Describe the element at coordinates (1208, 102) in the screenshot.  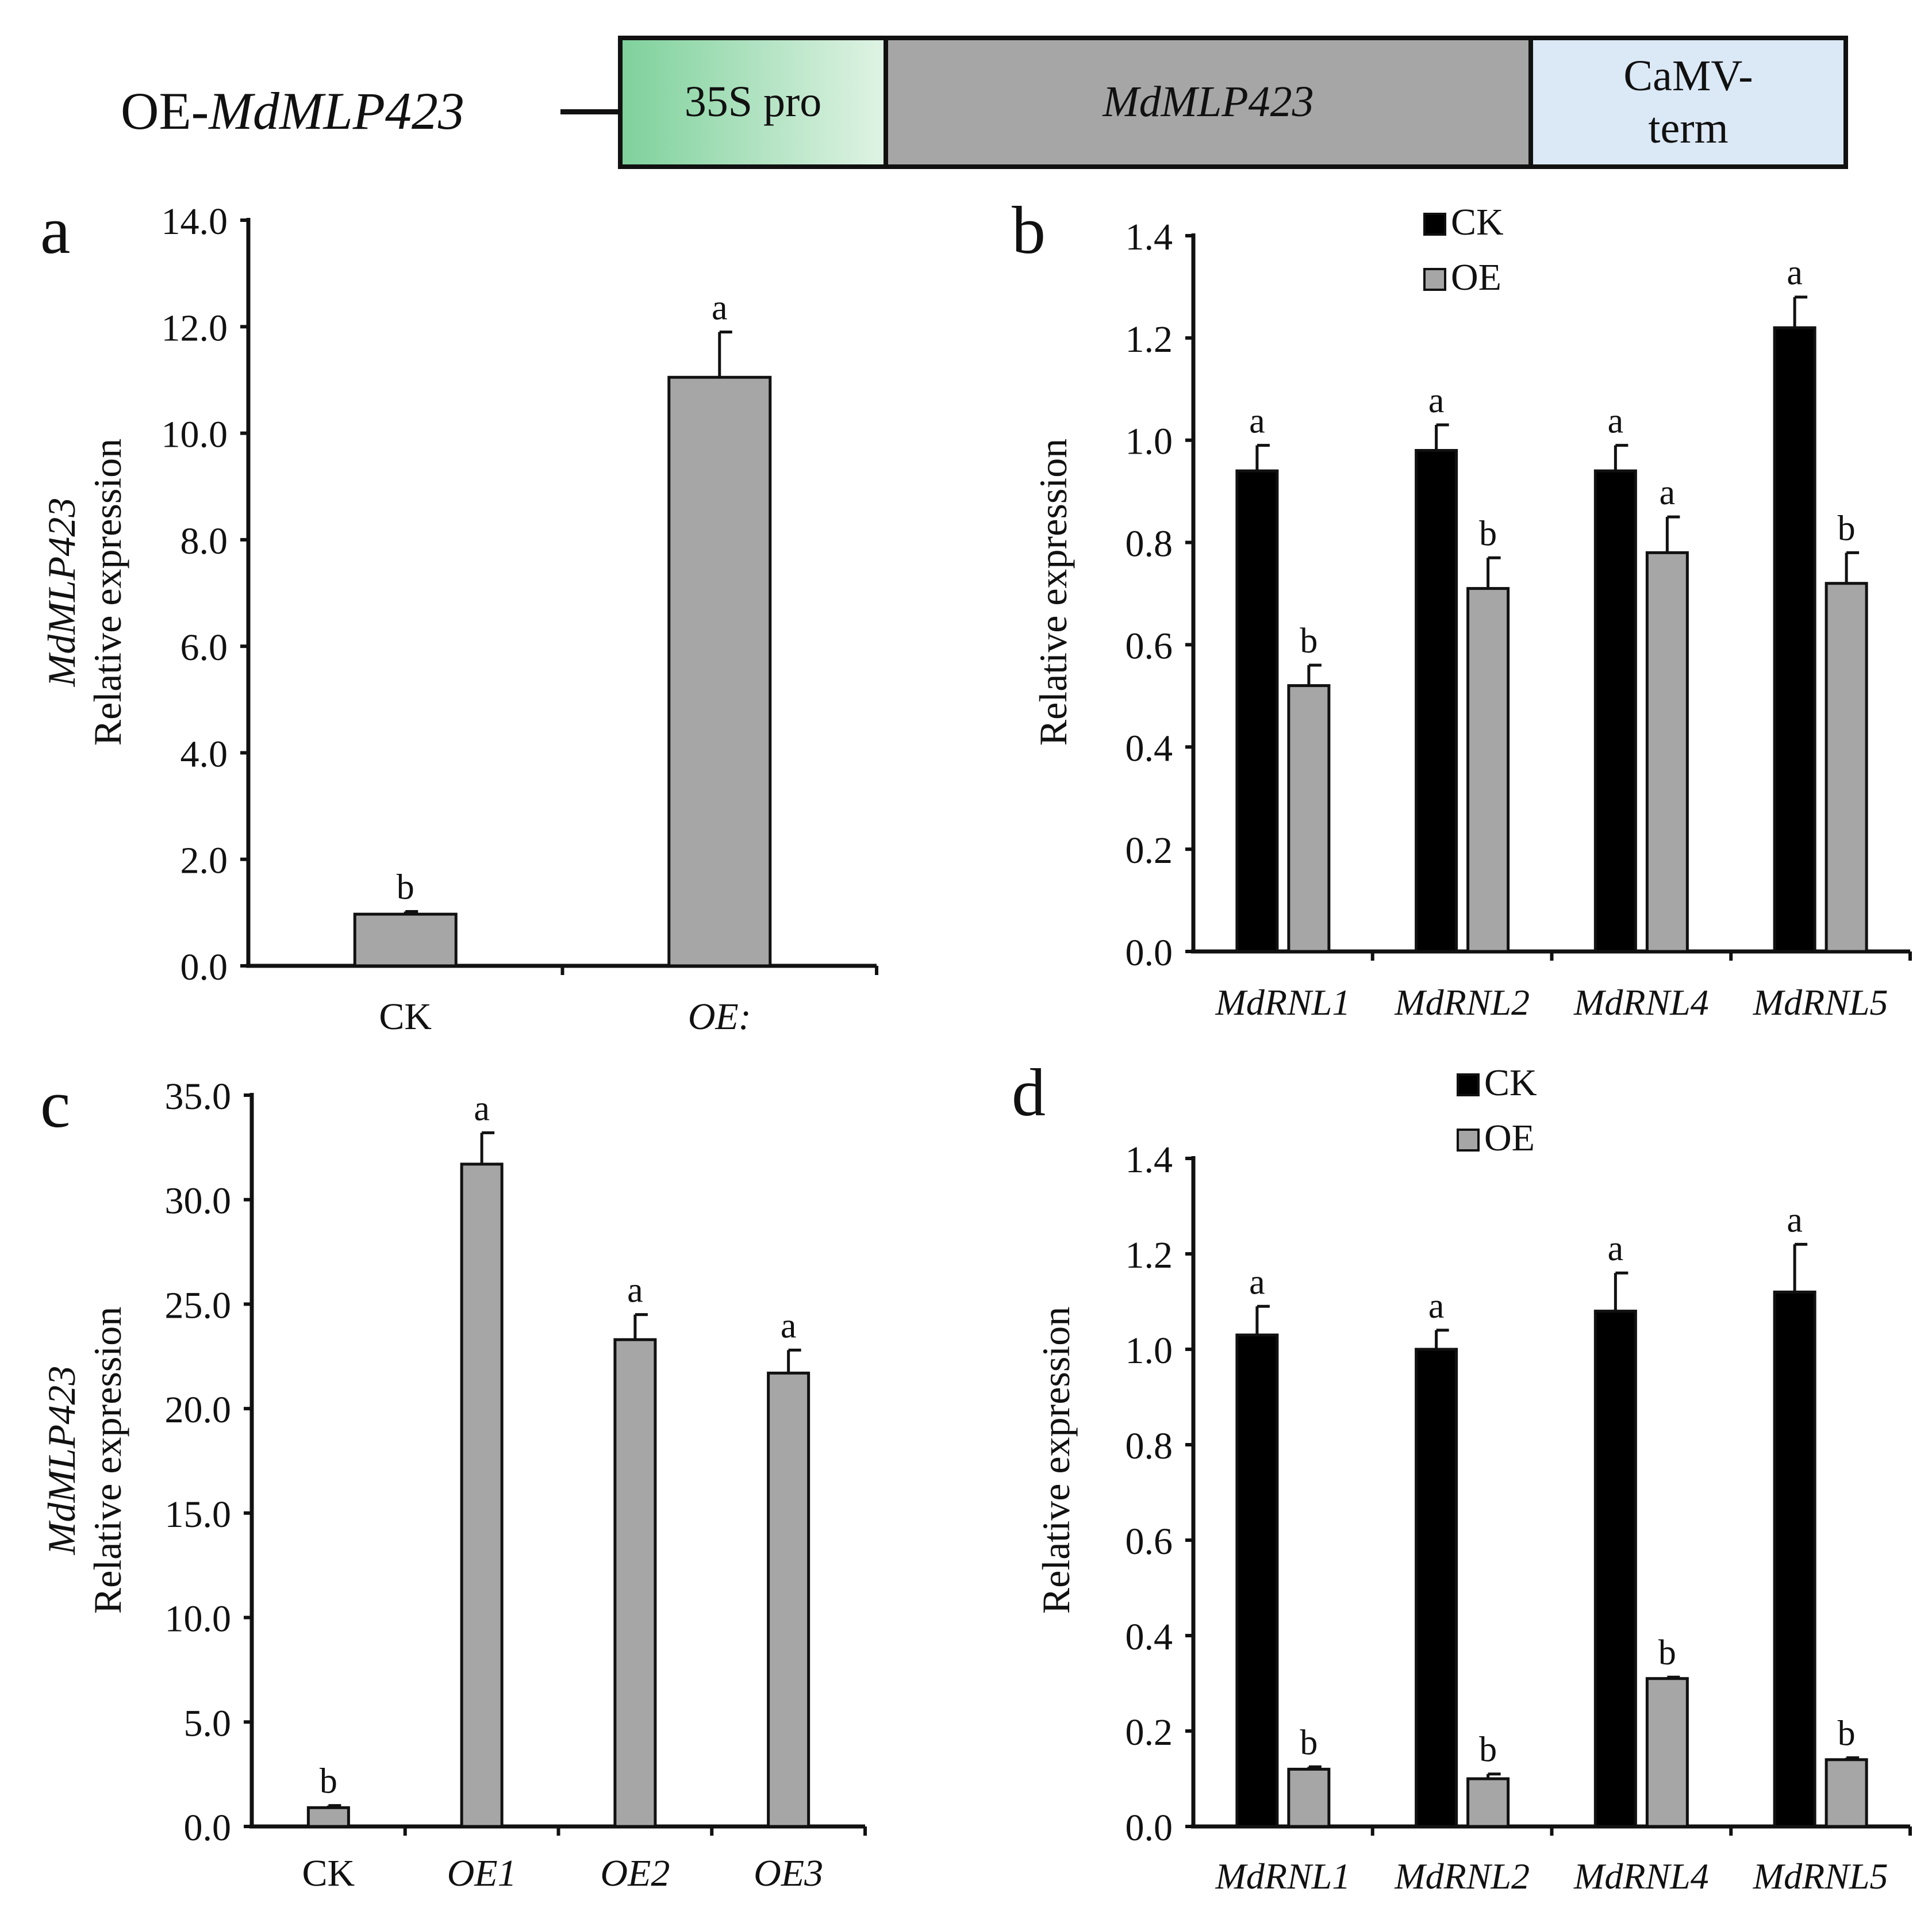
I see `gene-label: MdMLP423` at that location.